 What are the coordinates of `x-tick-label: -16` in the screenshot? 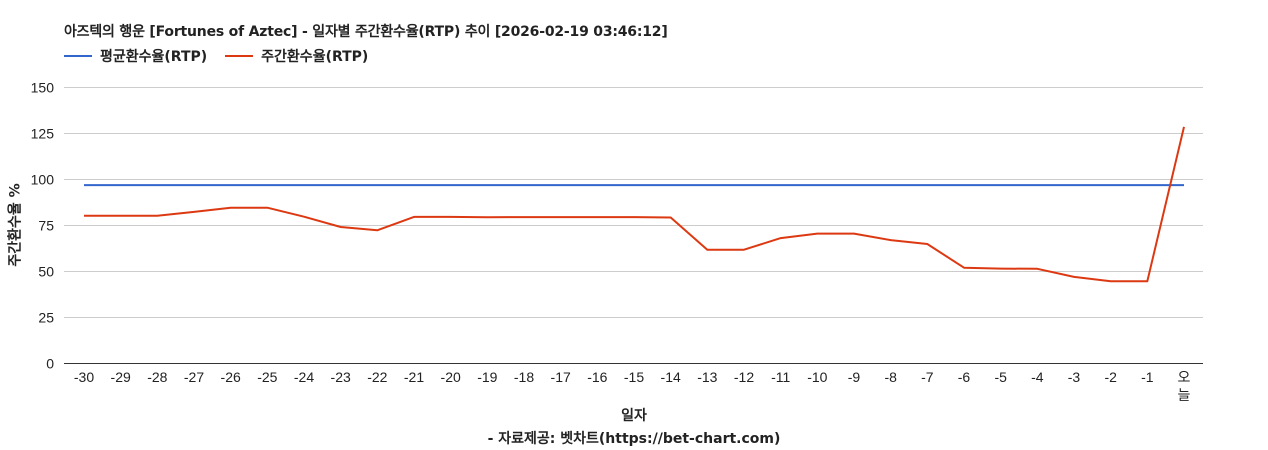 It's located at (597, 377).